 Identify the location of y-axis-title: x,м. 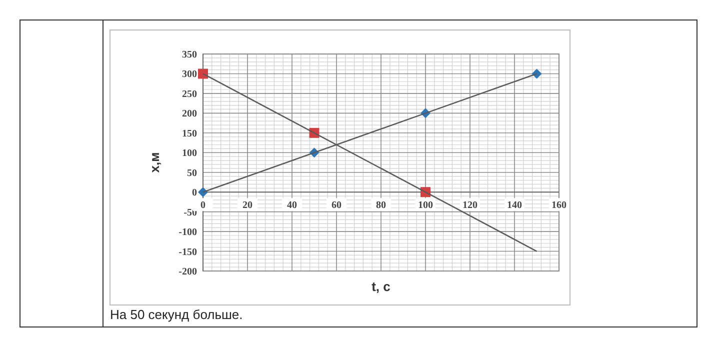
(154, 162).